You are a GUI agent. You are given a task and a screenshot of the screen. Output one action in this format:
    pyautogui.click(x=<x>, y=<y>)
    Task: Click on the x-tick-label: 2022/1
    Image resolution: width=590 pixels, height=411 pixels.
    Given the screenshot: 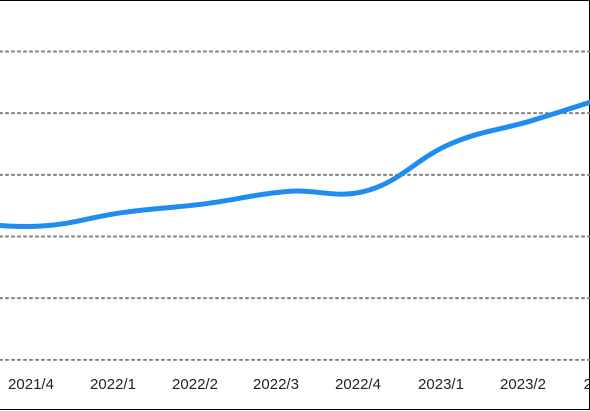 What is the action you would take?
    pyautogui.click(x=113, y=384)
    